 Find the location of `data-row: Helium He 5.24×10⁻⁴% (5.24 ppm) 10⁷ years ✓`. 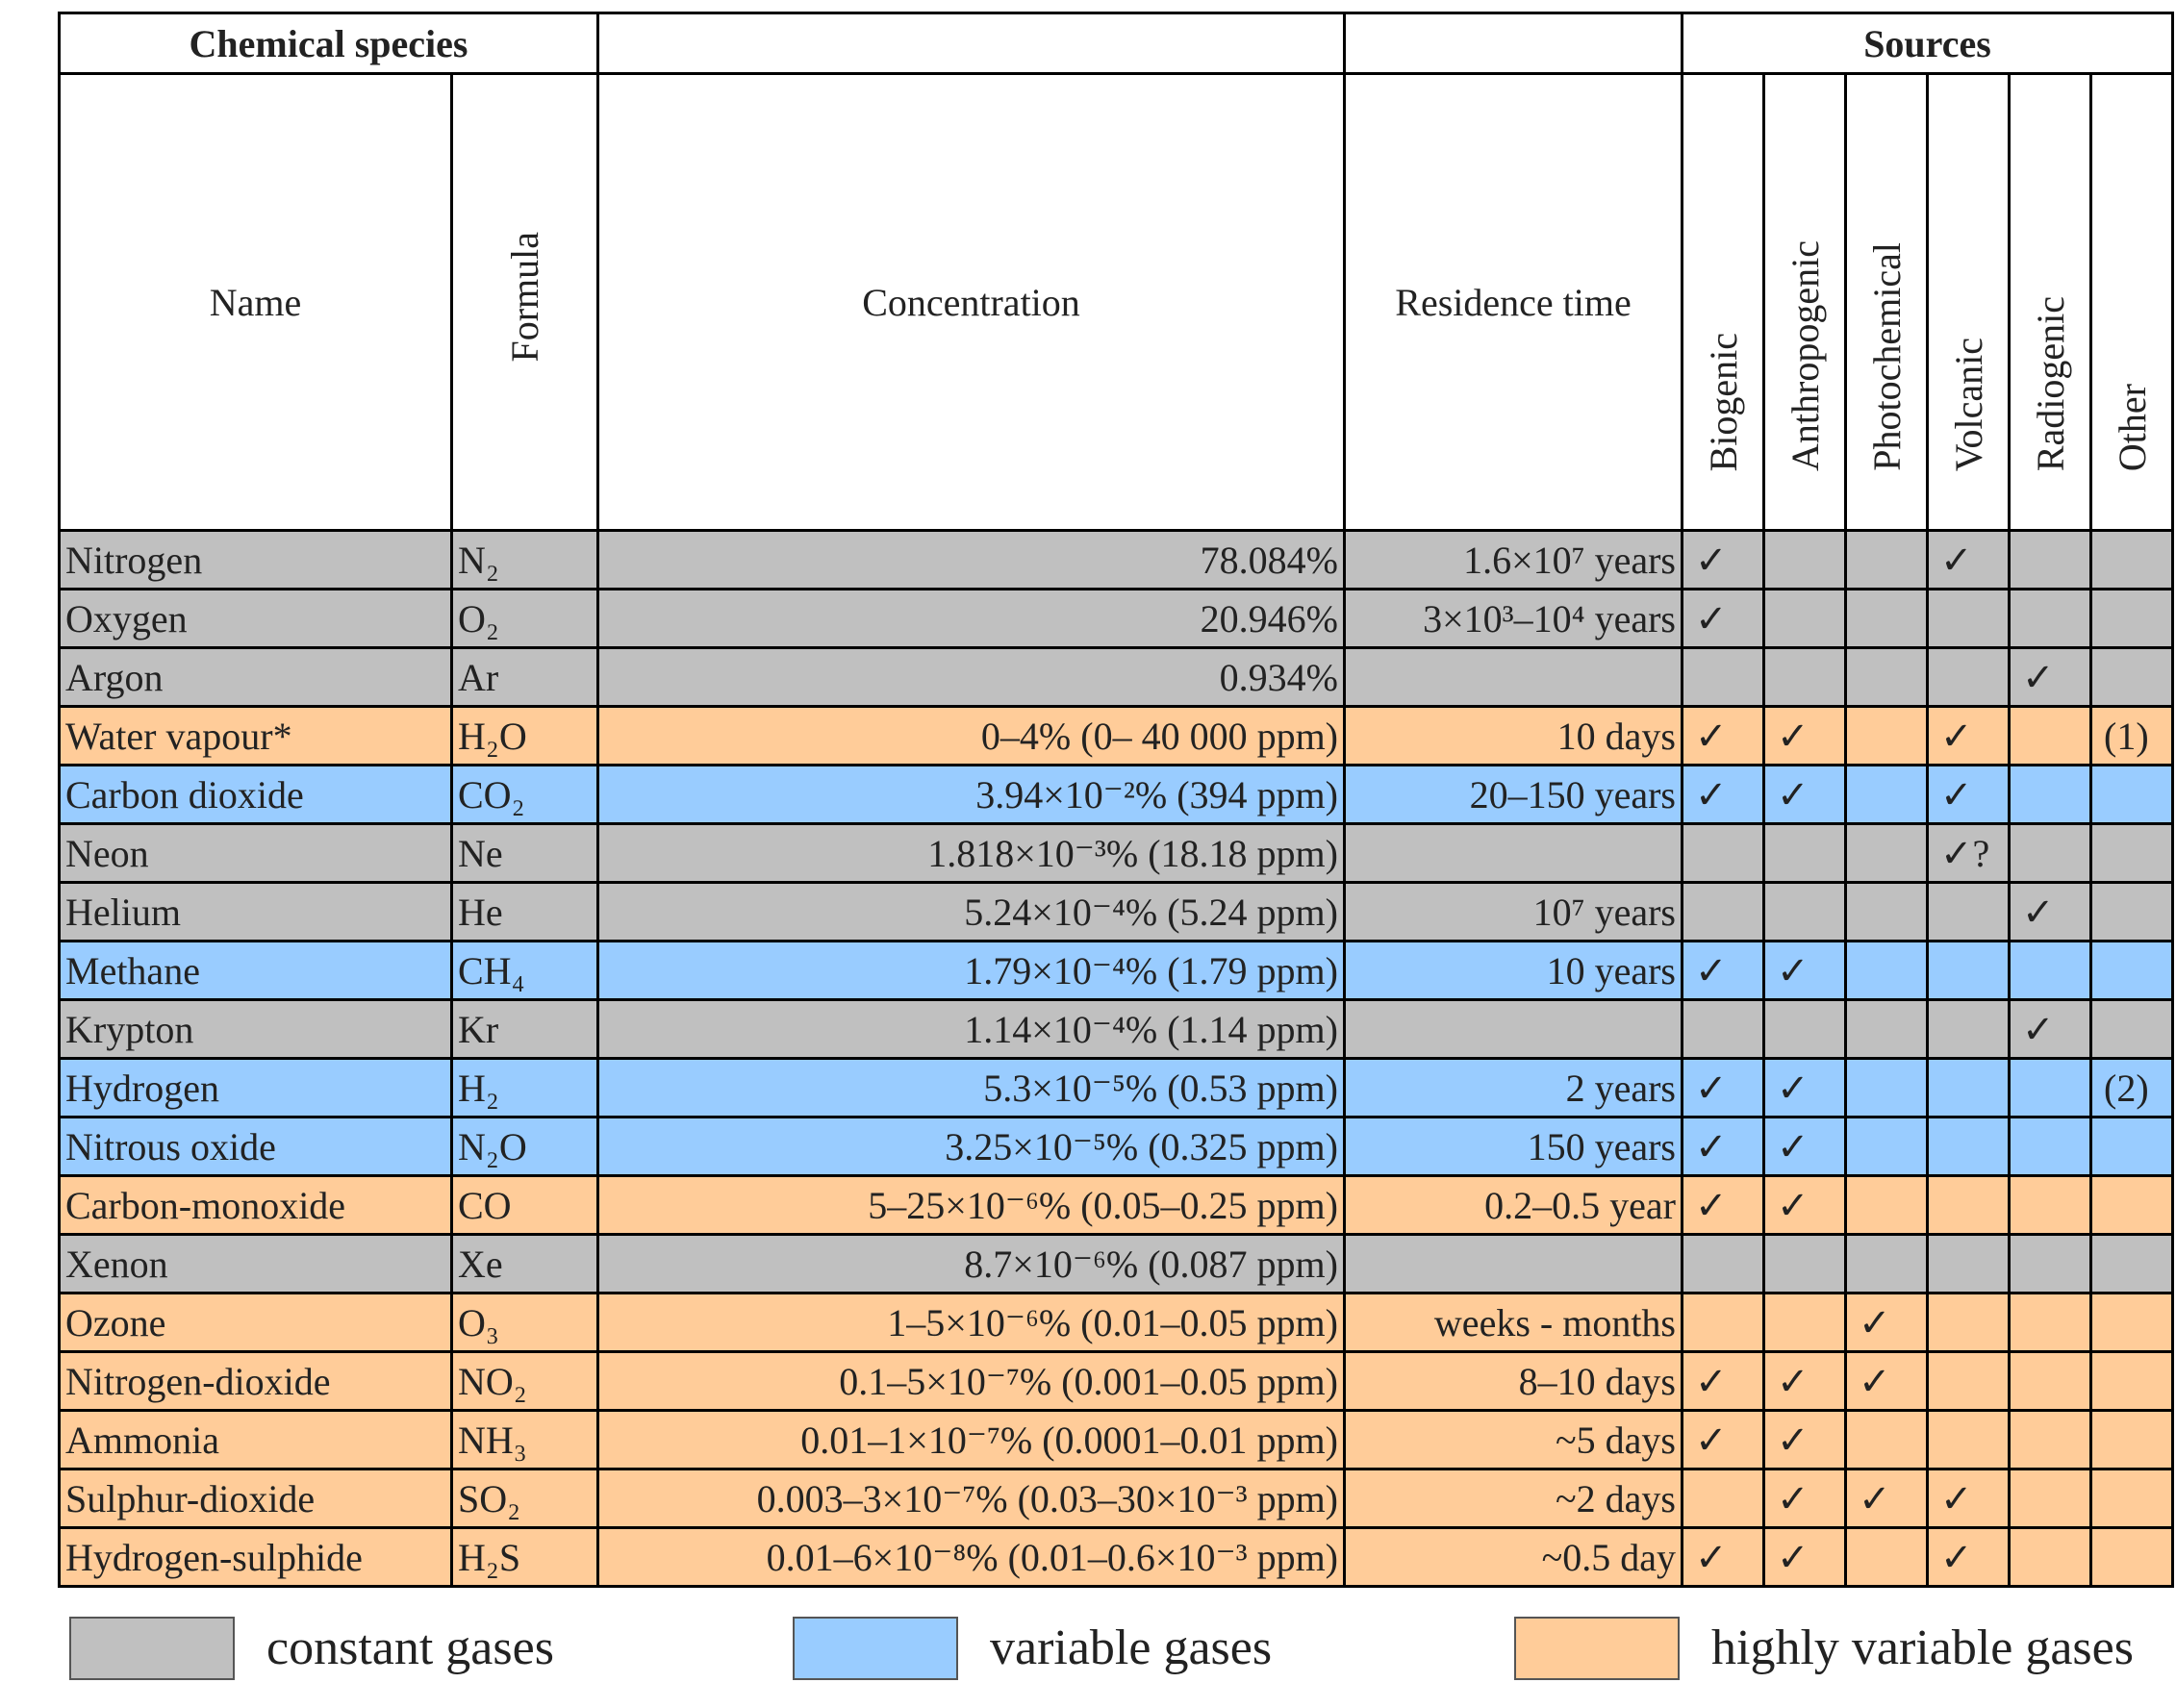

data-row: Helium He 5.24×10⁻⁴% (5.24 ppm) 10⁷ years ✓ is located at coordinates (1116, 911).